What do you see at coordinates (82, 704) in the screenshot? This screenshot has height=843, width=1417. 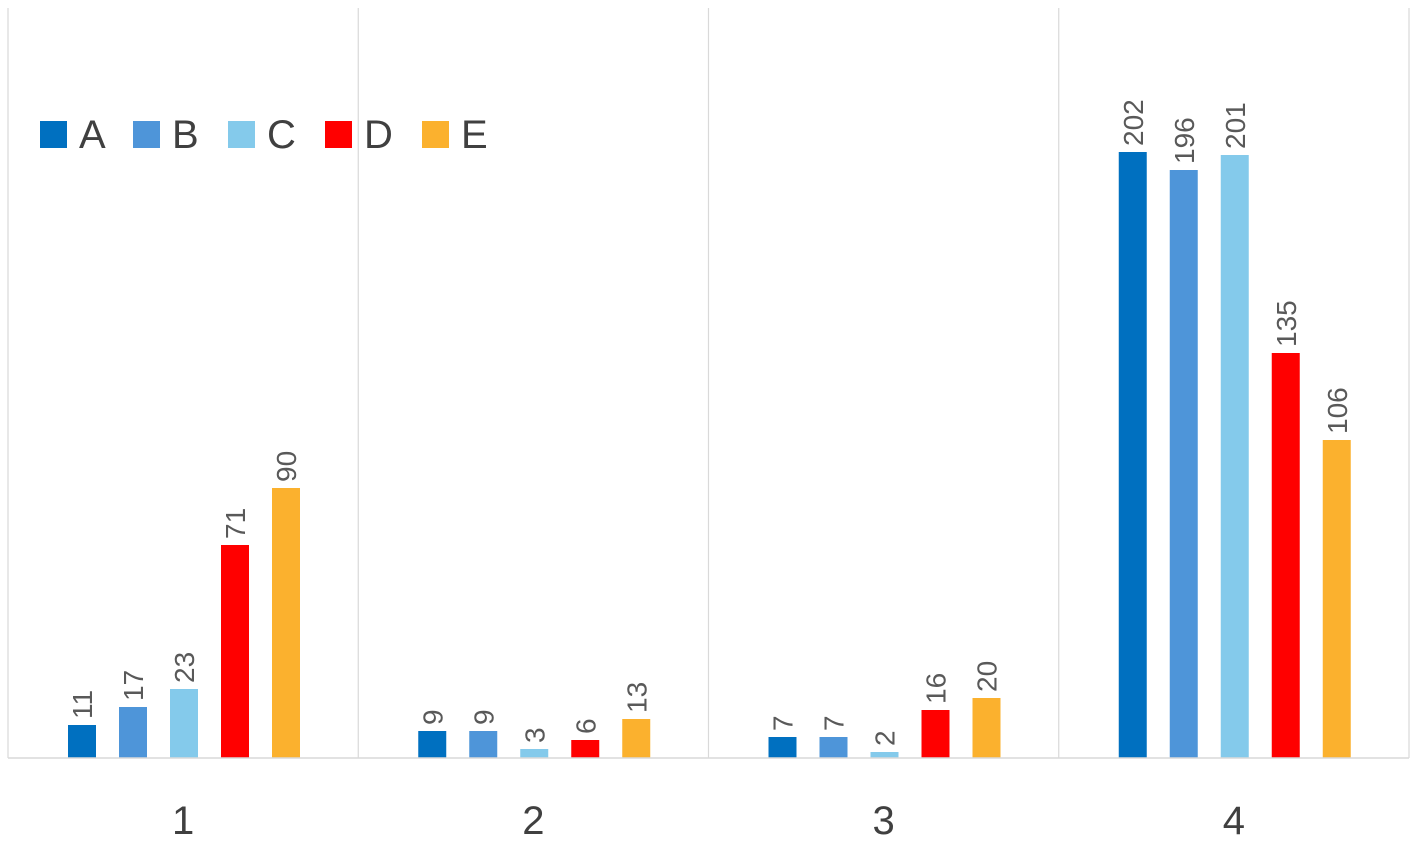 I see `data-label-a-cat-1: 11` at bounding box center [82, 704].